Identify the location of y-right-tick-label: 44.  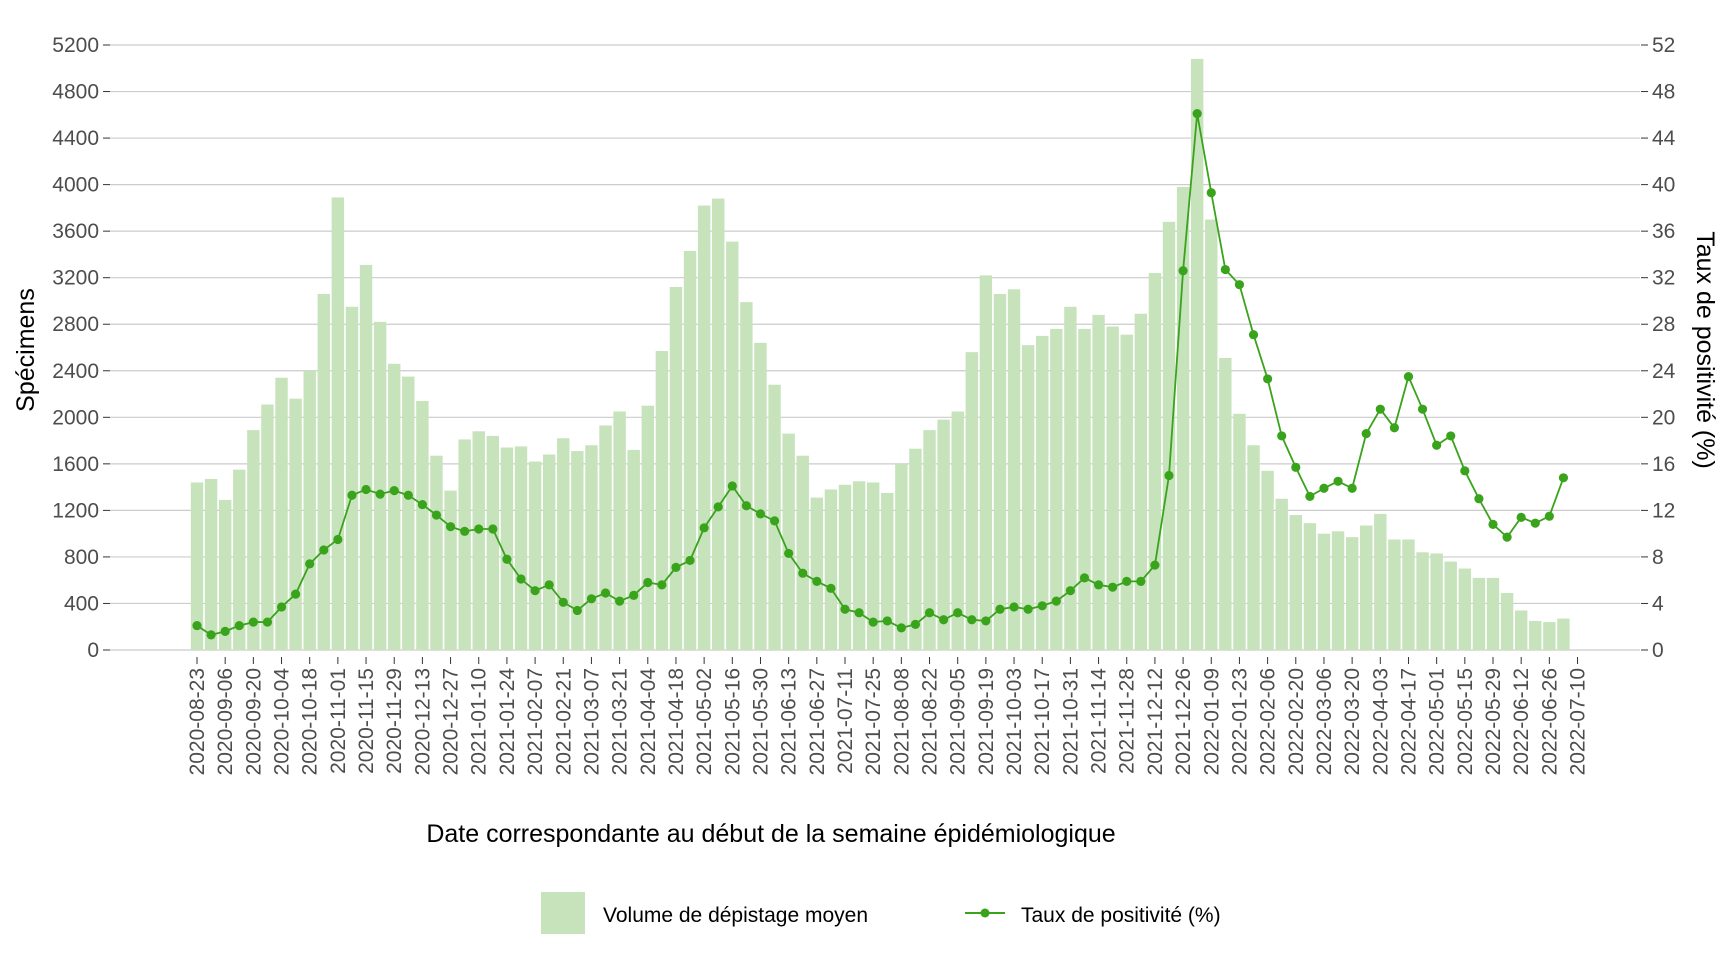
(1664, 138).